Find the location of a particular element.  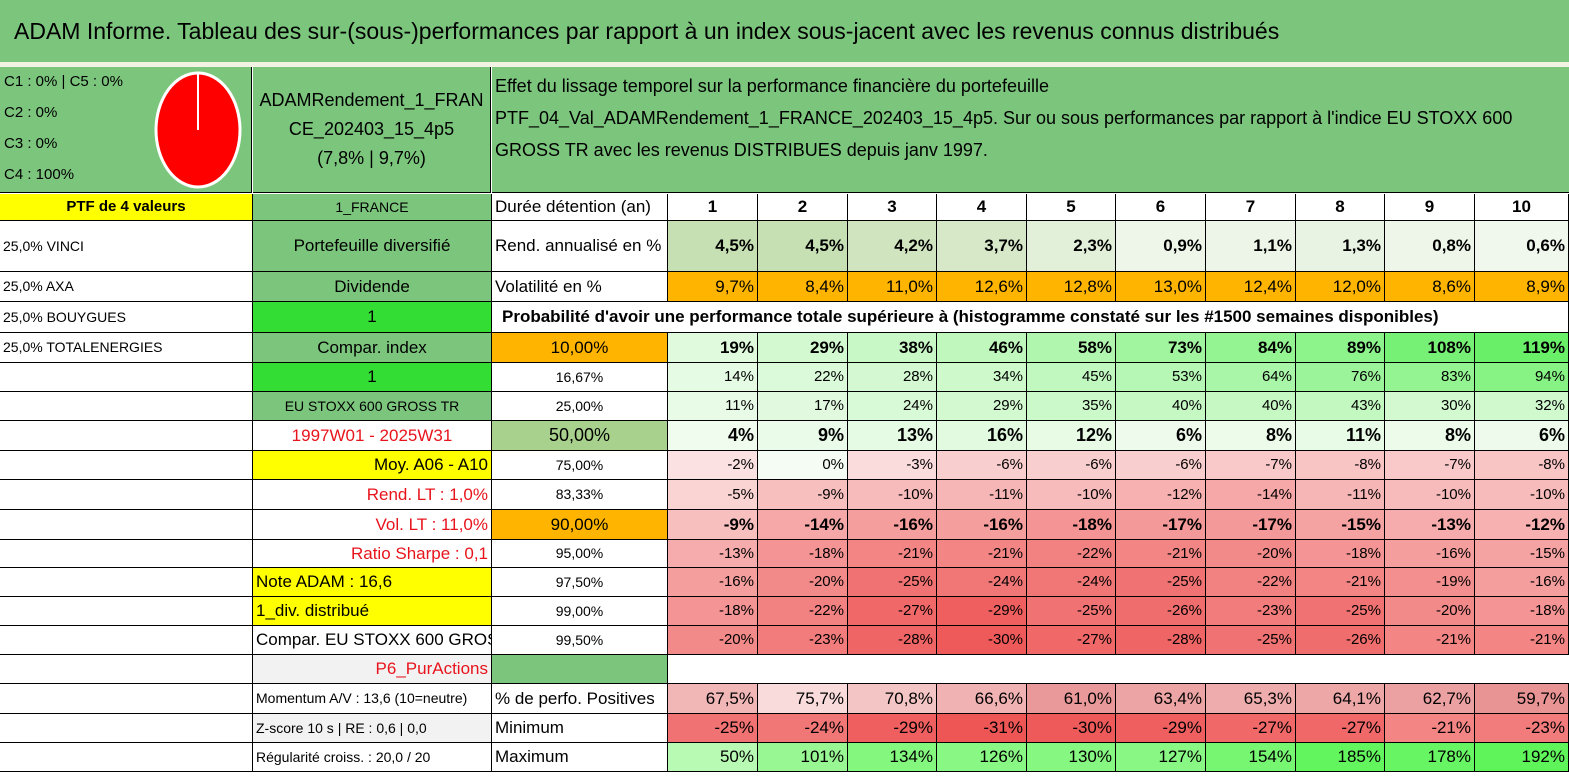

positive-value-1: 67,5% is located at coordinates (713, 699).